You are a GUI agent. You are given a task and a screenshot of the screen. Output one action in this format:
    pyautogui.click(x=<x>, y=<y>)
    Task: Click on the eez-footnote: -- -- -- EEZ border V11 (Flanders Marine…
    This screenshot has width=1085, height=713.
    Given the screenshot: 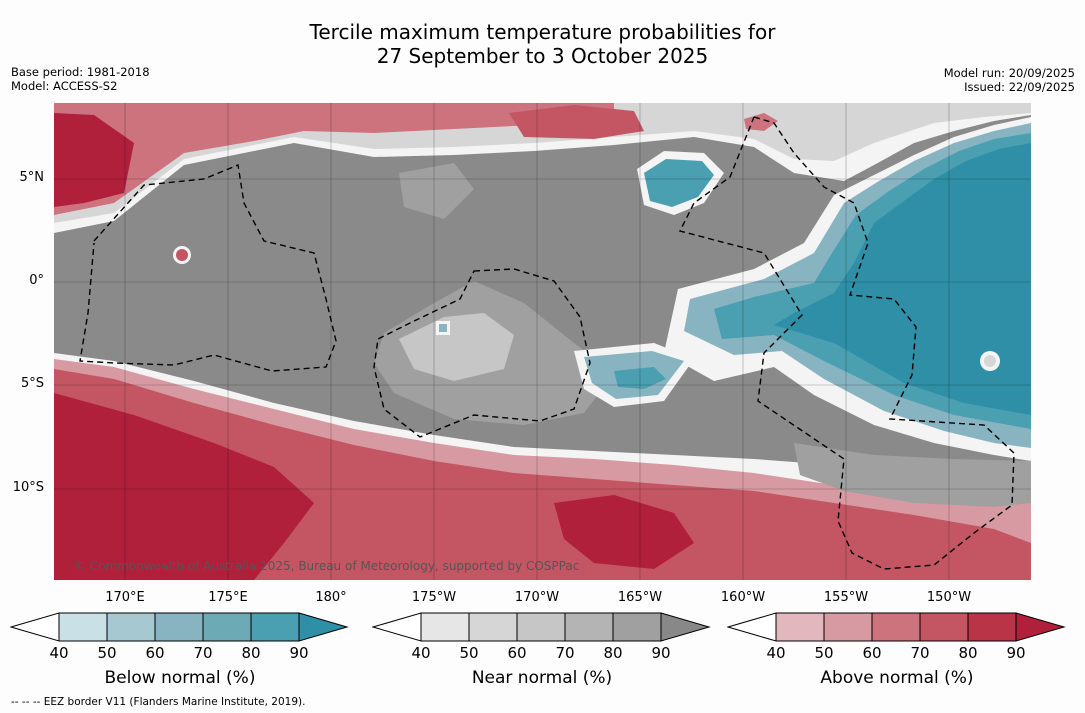 What is the action you would take?
    pyautogui.click(x=158, y=702)
    